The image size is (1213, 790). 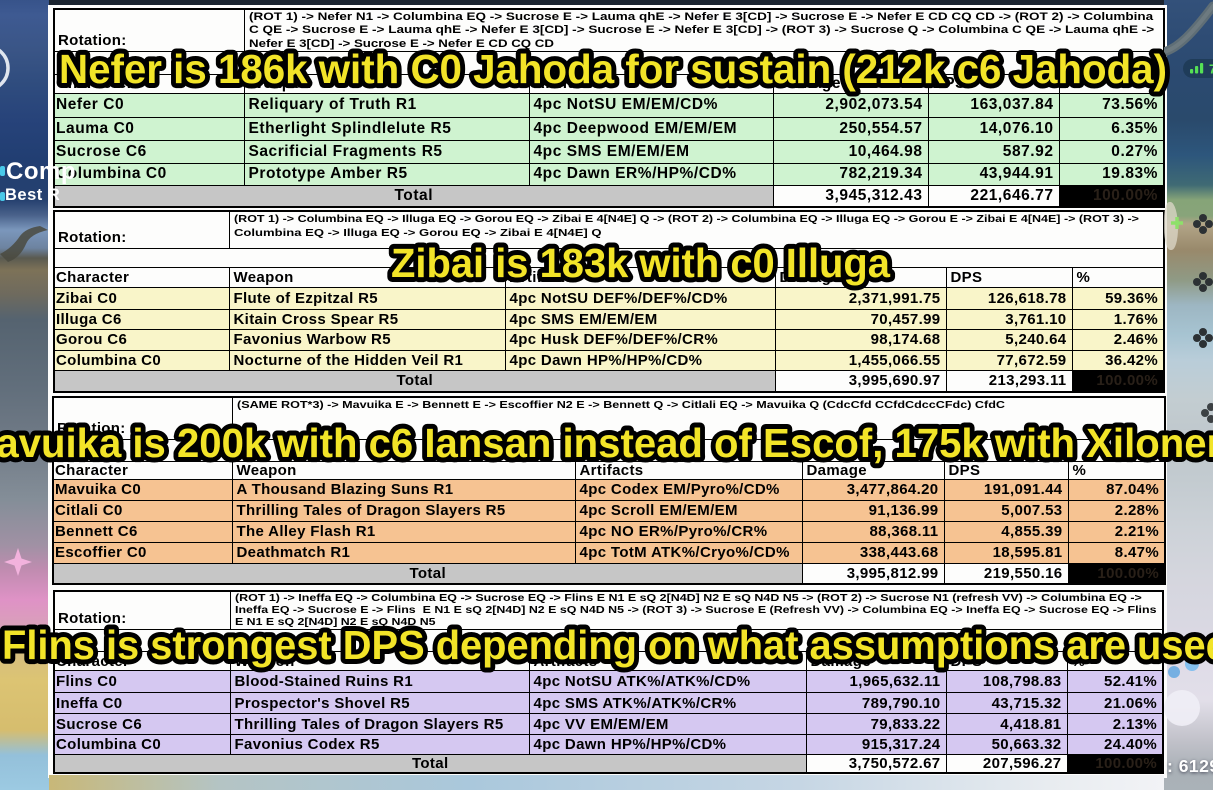 I want to click on svg-text: 7, so click(x=1211, y=69).